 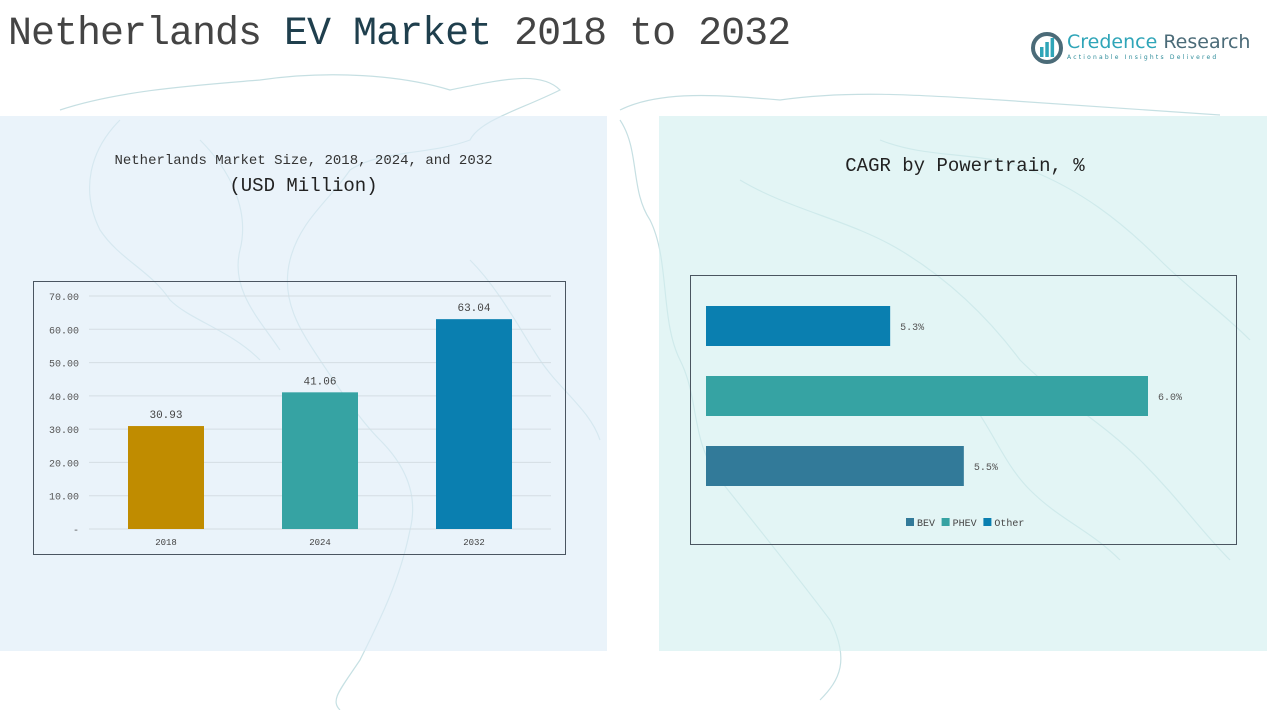 What do you see at coordinates (388, 34) in the screenshot?
I see `title-market: EV Market` at bounding box center [388, 34].